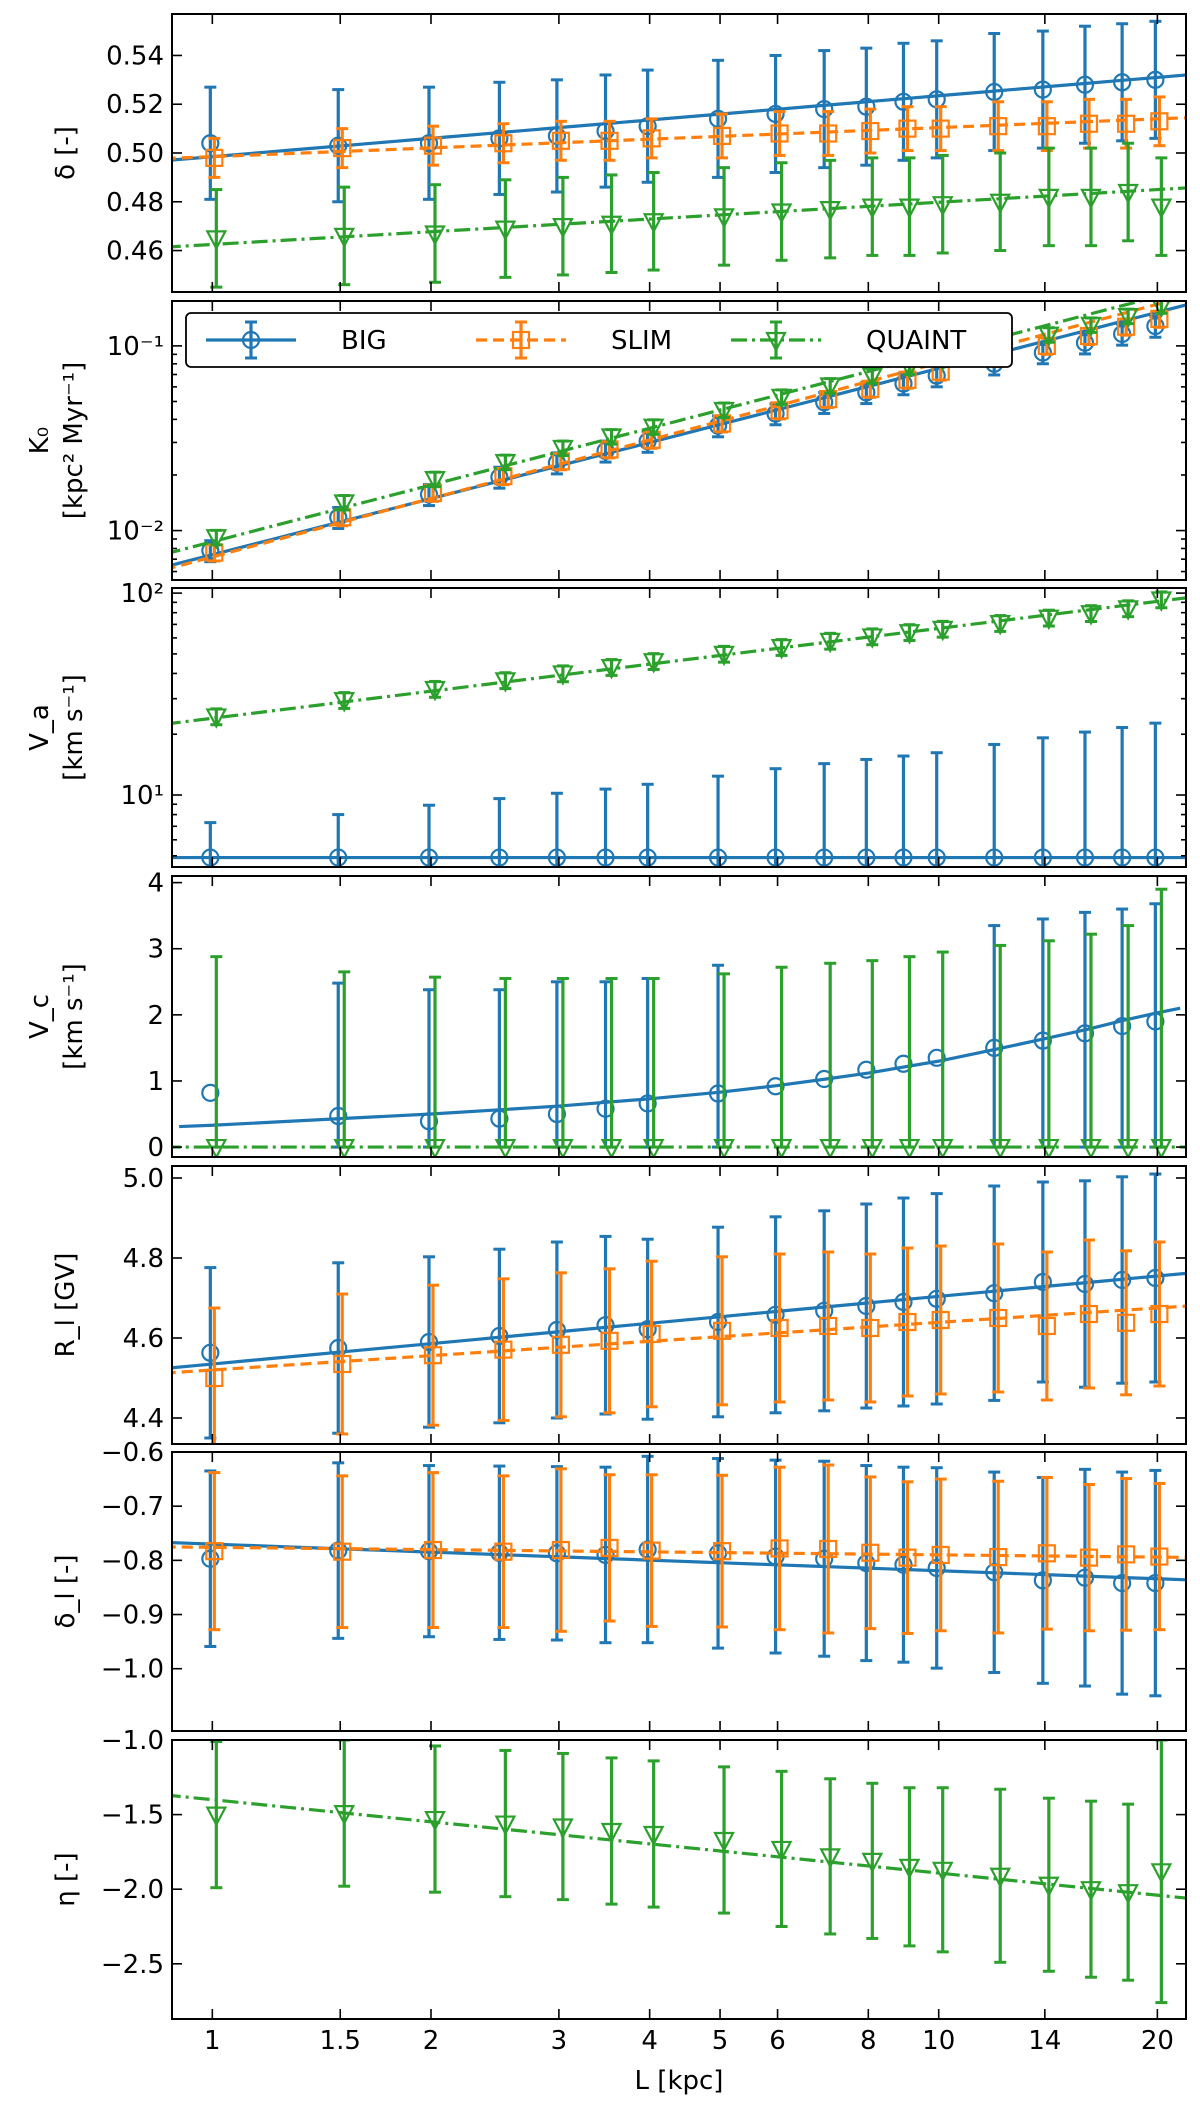 The image size is (1200, 2107). Describe the element at coordinates (720, 2041) in the screenshot. I see `x-tick-label-5: 5` at that location.